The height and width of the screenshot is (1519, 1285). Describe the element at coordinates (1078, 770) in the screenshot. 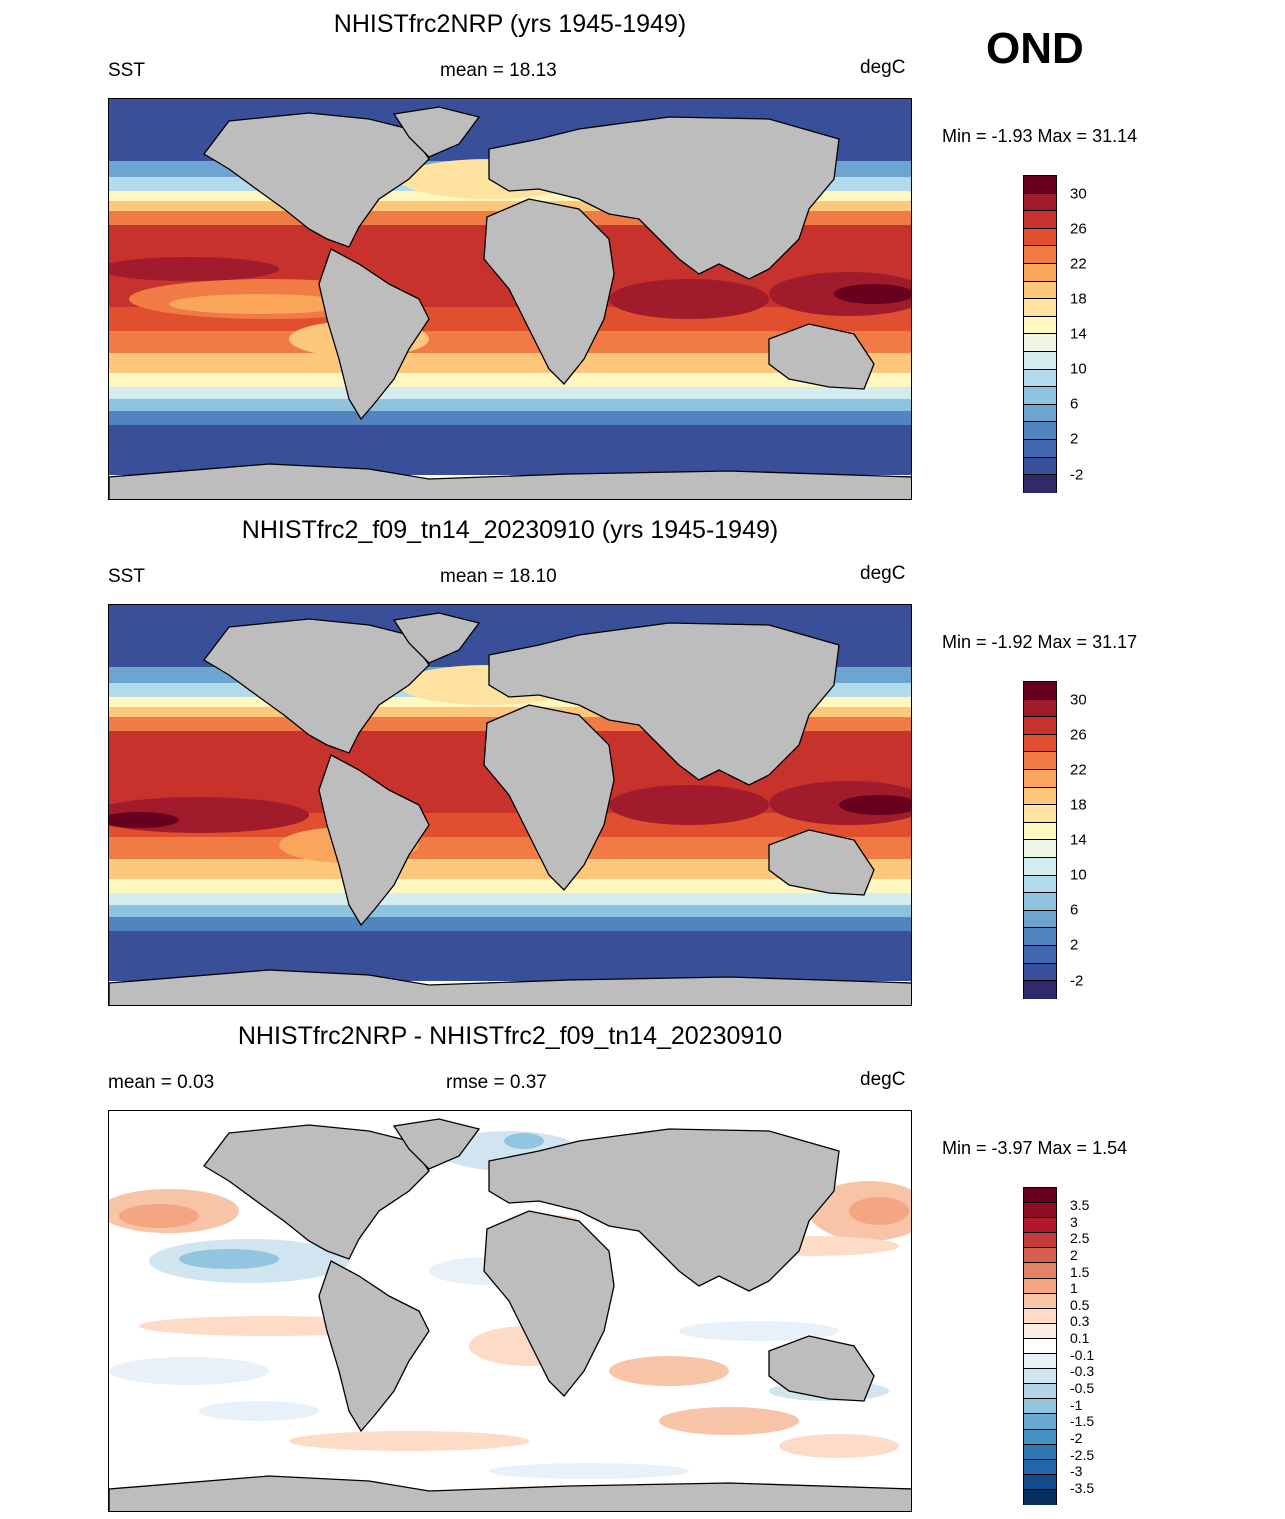

I see `panel-2-tick: 22` at that location.